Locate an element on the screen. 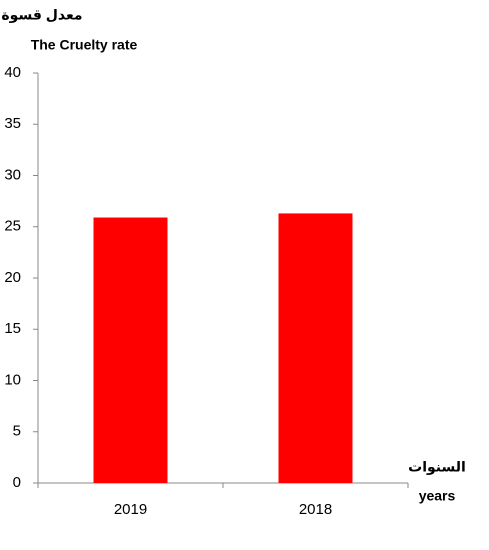  y-tick-label: 0 is located at coordinates (17, 482).